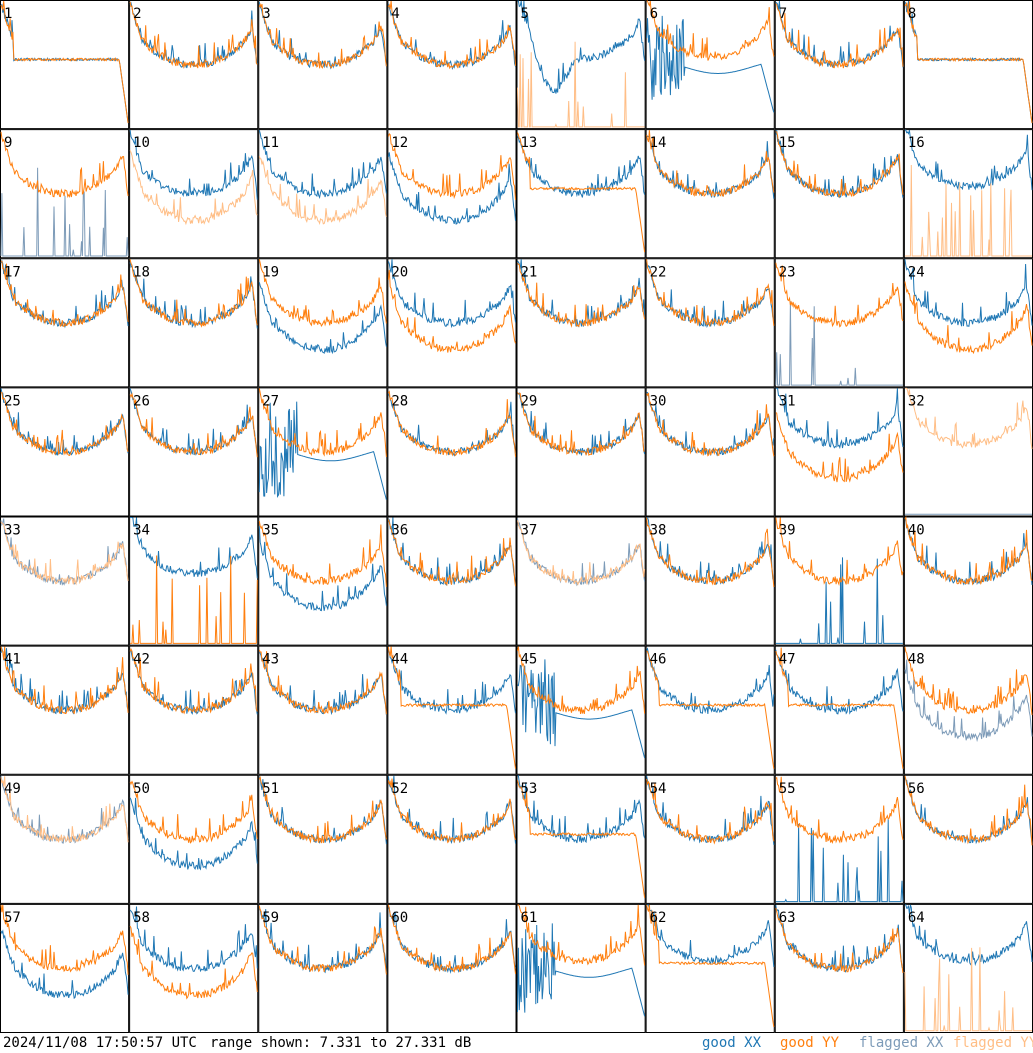 This screenshot has width=1033, height=1053. I want to click on tile-label: 23, so click(787, 272).